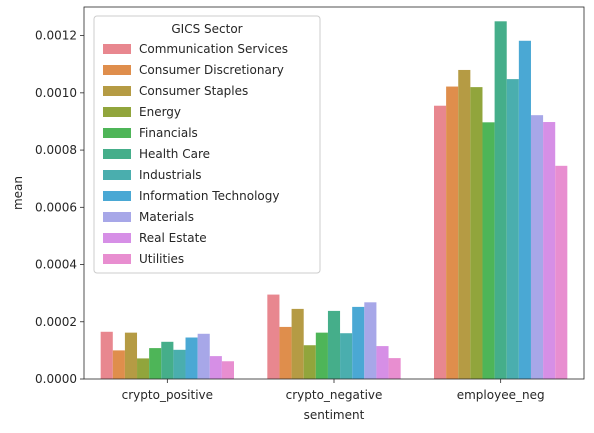 This screenshot has width=594, height=433. What do you see at coordinates (213, 49) in the screenshot?
I see `legend-entry: Communication Services` at bounding box center [213, 49].